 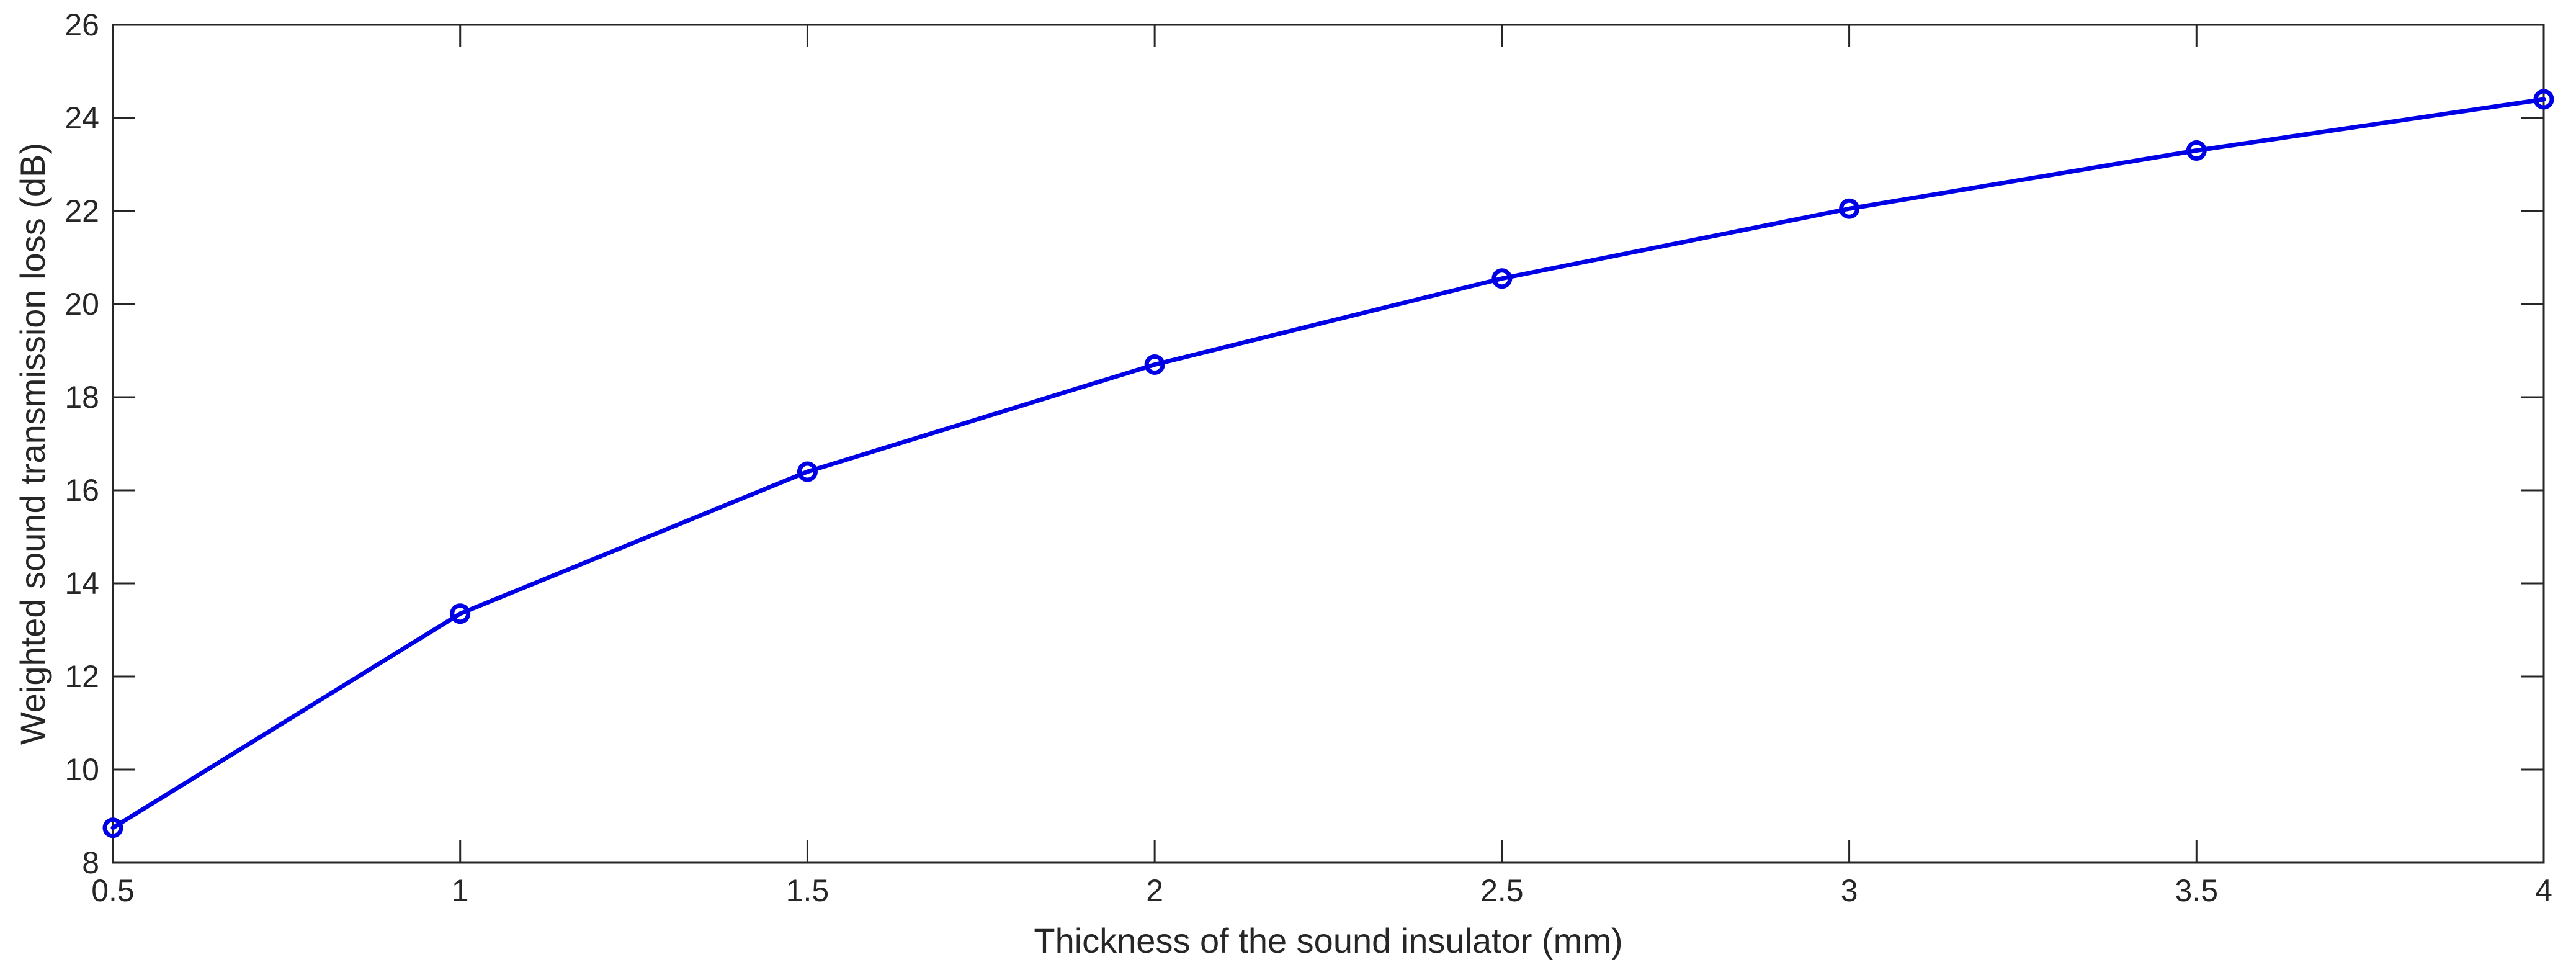 What do you see at coordinates (1849, 890) in the screenshot?
I see `x-tick-label: 3` at bounding box center [1849, 890].